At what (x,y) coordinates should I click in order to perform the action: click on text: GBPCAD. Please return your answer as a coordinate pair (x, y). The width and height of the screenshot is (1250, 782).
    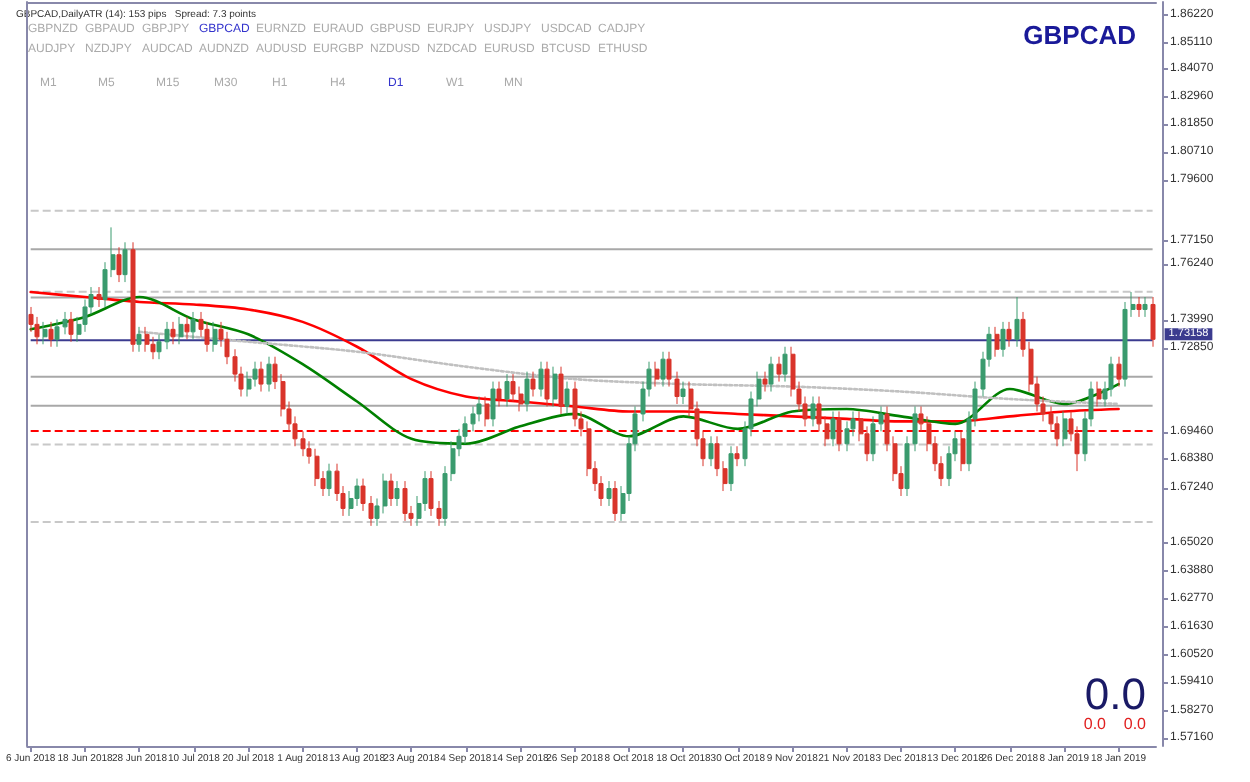
    Looking at the image, I should click on (1080, 35).